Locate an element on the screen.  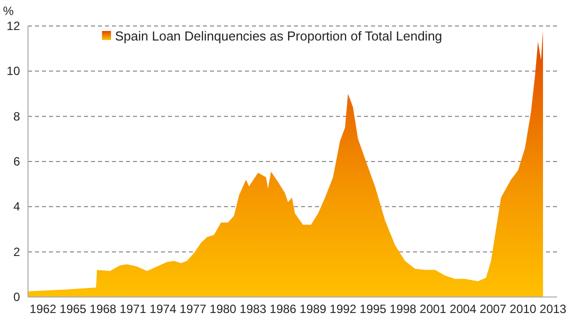
x-tick-label: 1998 is located at coordinates (403, 309).